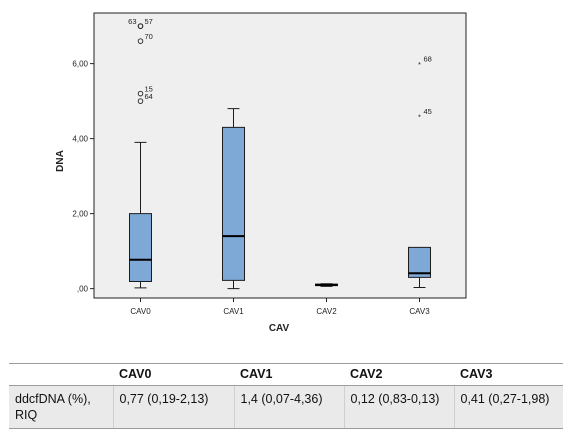 Image resolution: width=572 pixels, height=438 pixels. Describe the element at coordinates (61, 407) in the screenshot. I see `table-row-label: ddcfDNA (%), RIQ` at that location.